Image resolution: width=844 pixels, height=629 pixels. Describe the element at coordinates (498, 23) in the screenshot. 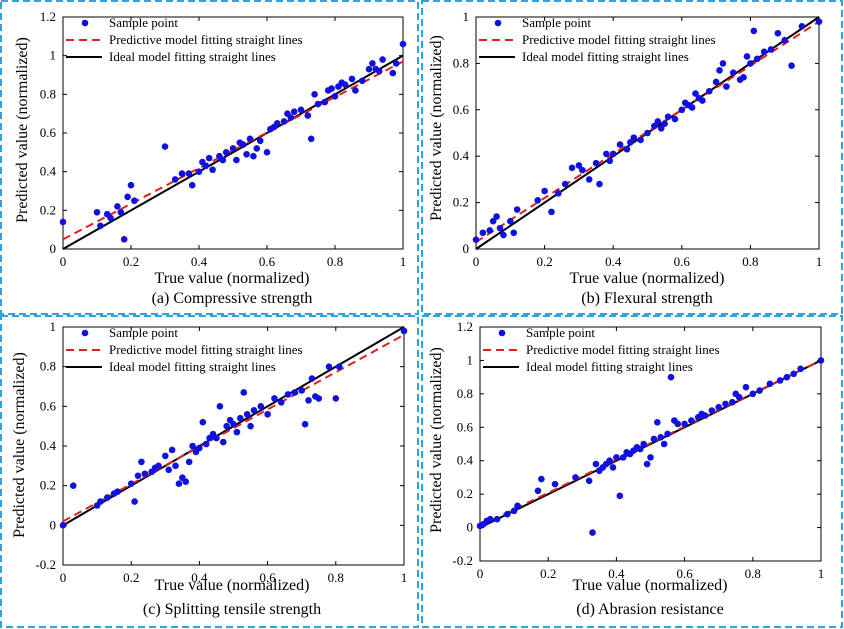

I see `legend-marker-sample-b` at that location.